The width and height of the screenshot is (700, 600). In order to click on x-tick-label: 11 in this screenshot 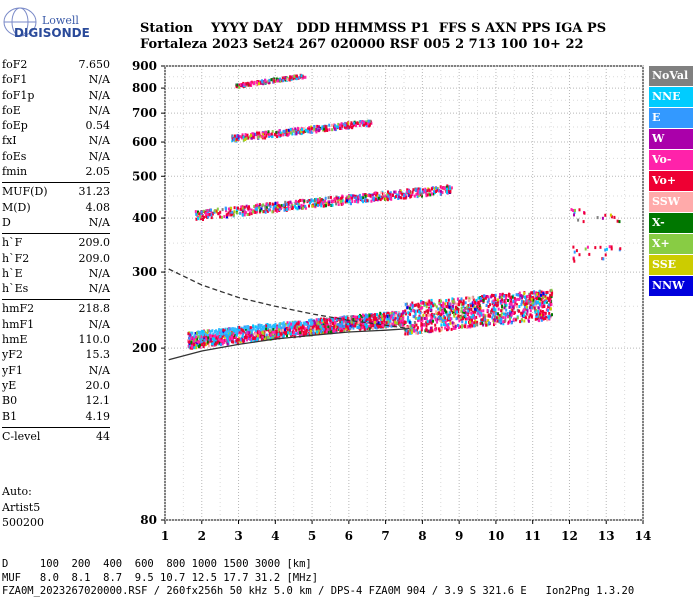, I will do `click(532, 536)`.